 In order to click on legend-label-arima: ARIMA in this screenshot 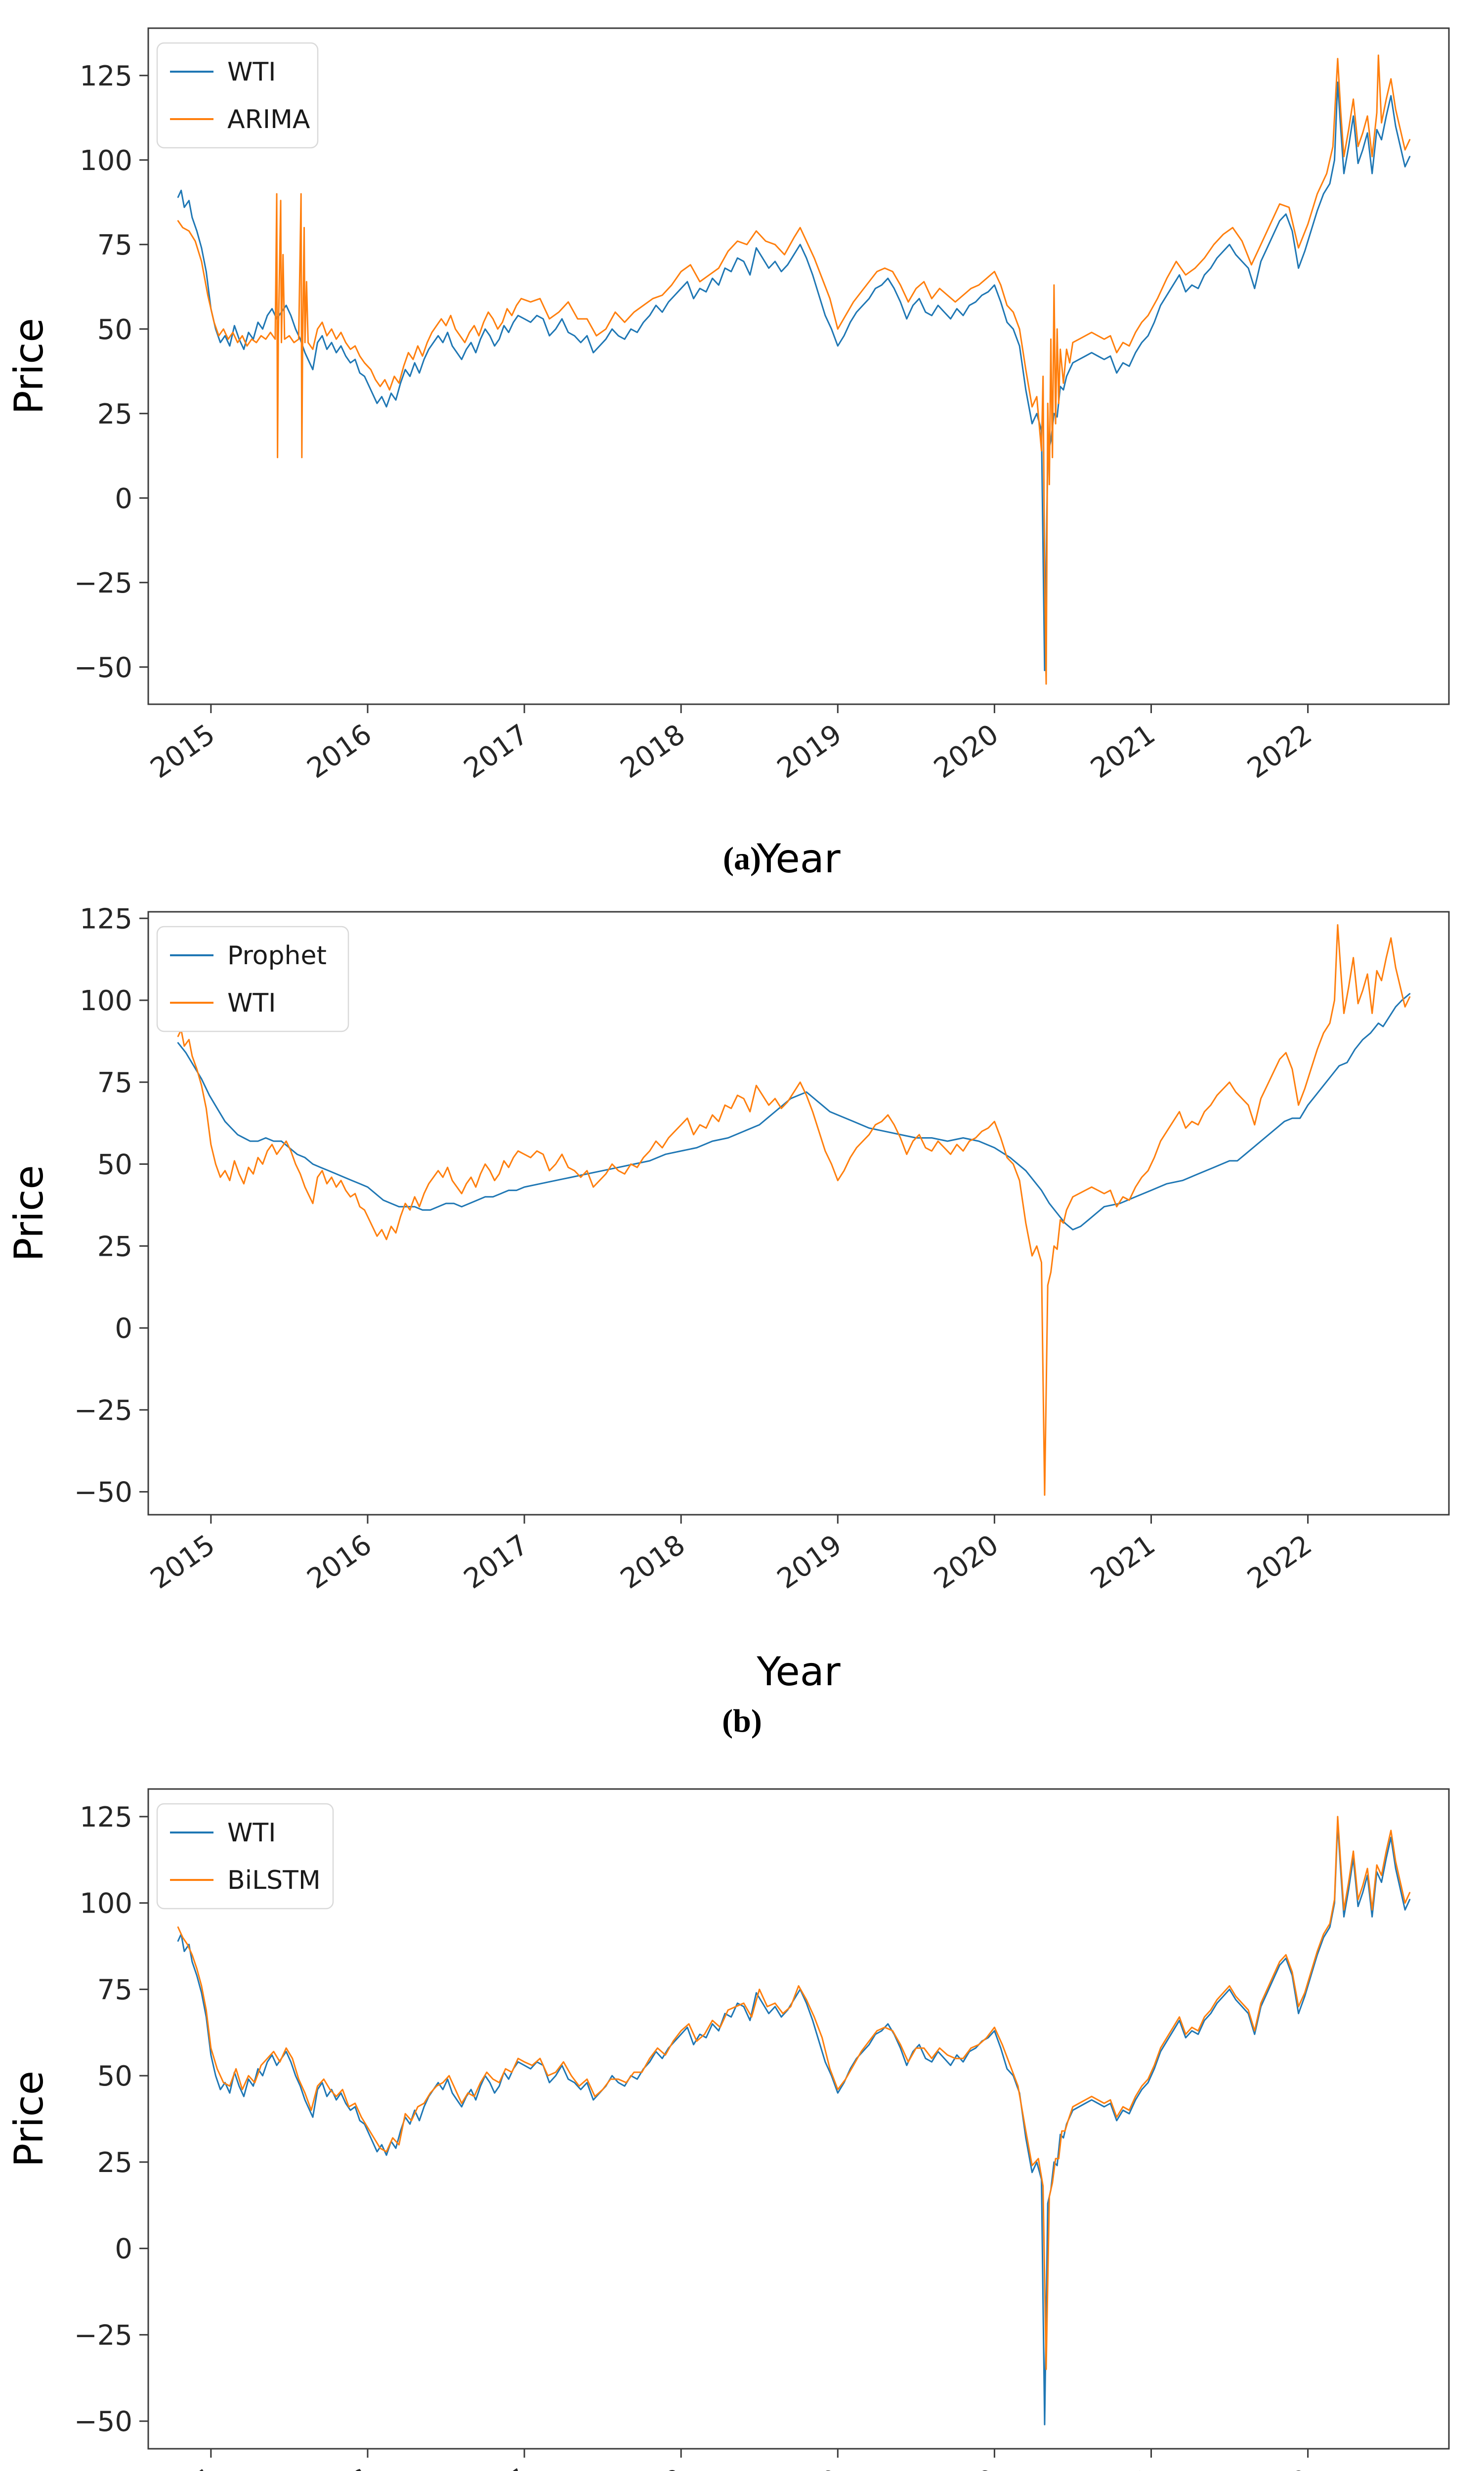, I will do `click(268, 119)`.